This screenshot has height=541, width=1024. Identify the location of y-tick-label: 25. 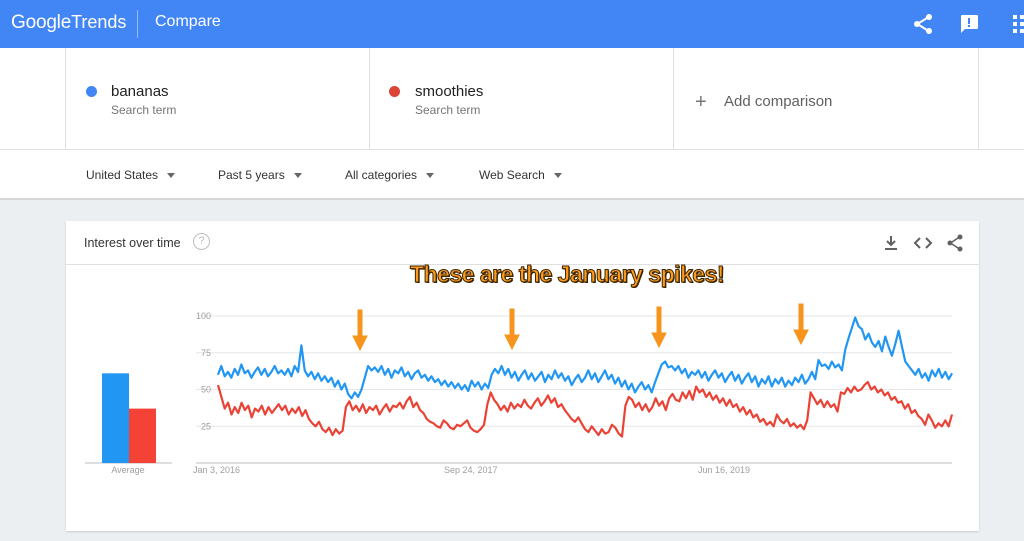
(206, 426).